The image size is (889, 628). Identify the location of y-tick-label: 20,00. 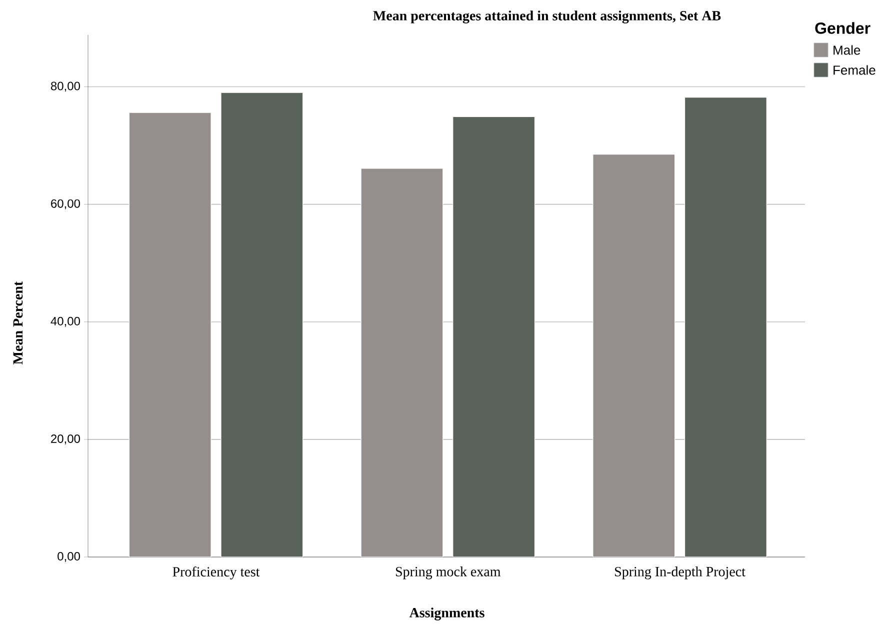
(65, 439).